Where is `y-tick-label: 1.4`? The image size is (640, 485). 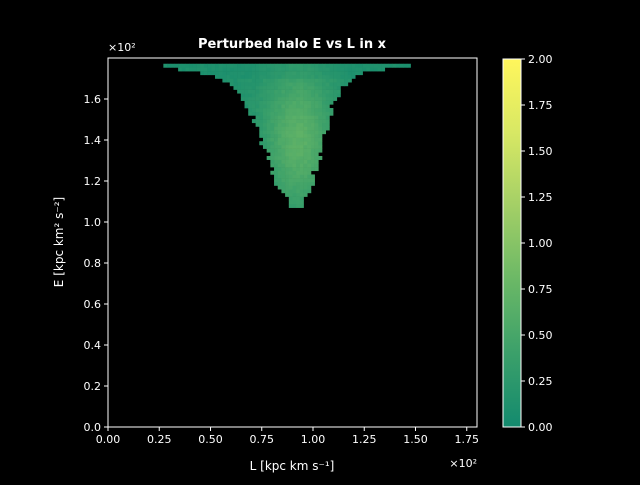
y-tick-label: 1.4 is located at coordinates (93, 140).